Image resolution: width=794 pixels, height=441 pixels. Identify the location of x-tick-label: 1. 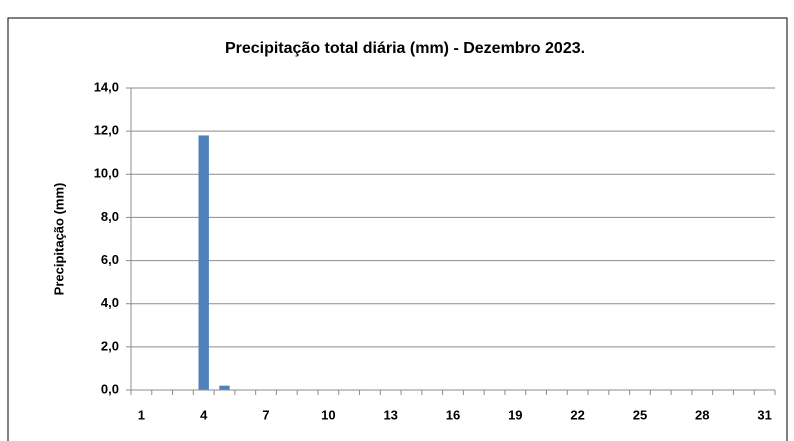
(141, 414).